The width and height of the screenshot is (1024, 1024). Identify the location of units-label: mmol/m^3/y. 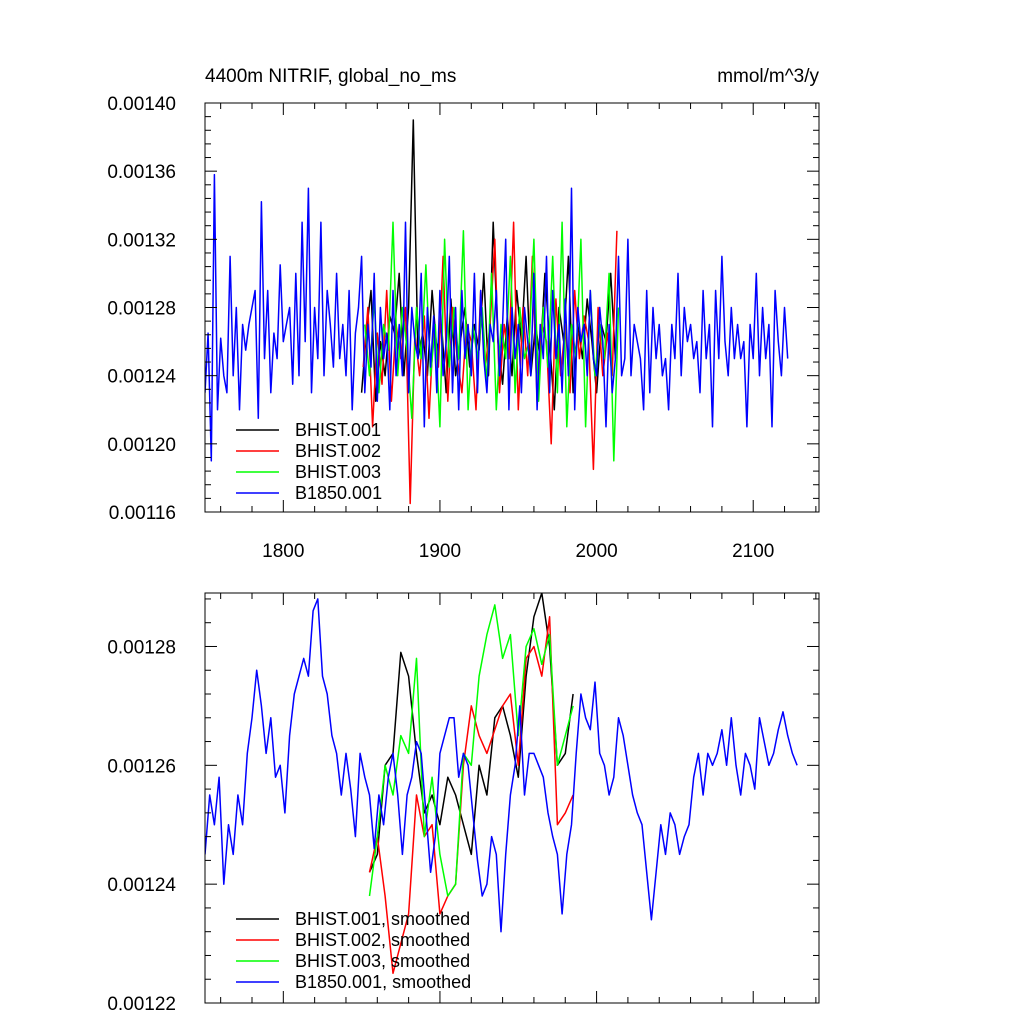
(768, 76).